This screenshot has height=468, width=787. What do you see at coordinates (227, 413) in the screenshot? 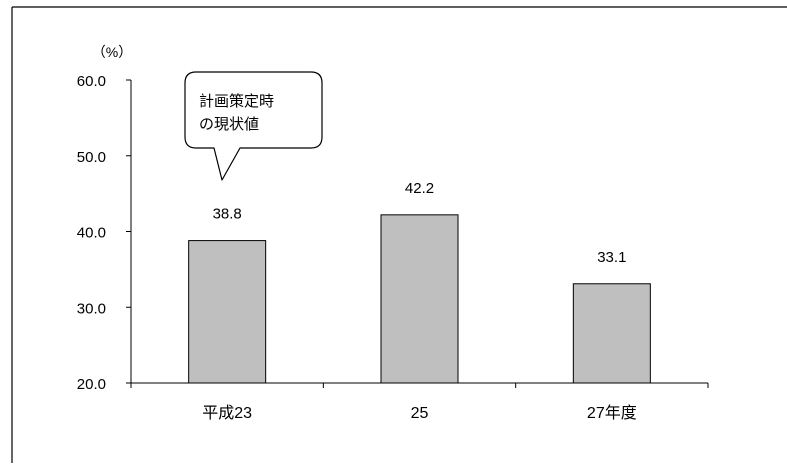
I see `x-category-label: 平成23` at bounding box center [227, 413].